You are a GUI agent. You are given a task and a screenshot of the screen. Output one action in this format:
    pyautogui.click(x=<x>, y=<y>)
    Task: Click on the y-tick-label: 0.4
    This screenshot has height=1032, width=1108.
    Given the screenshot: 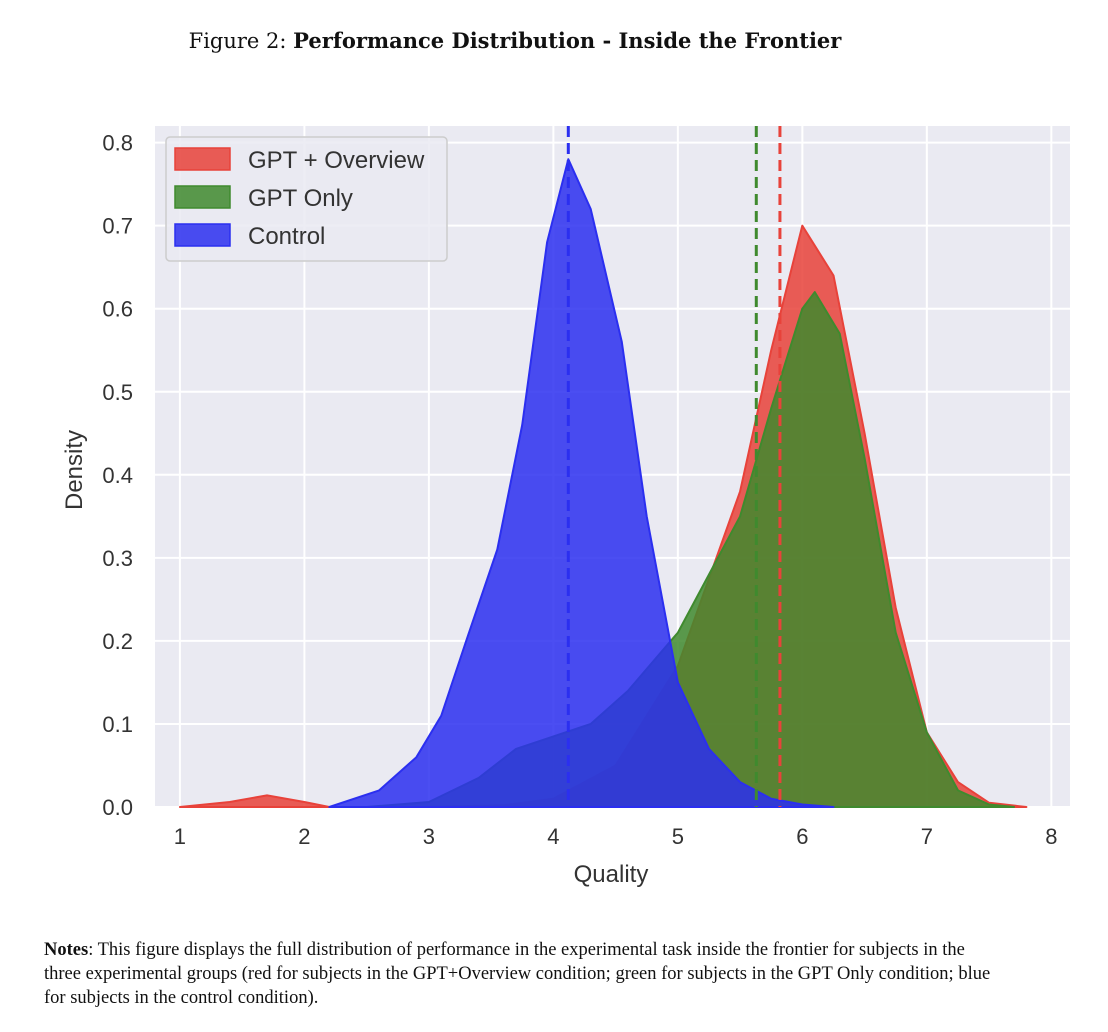 What is the action you would take?
    pyautogui.click(x=117, y=475)
    